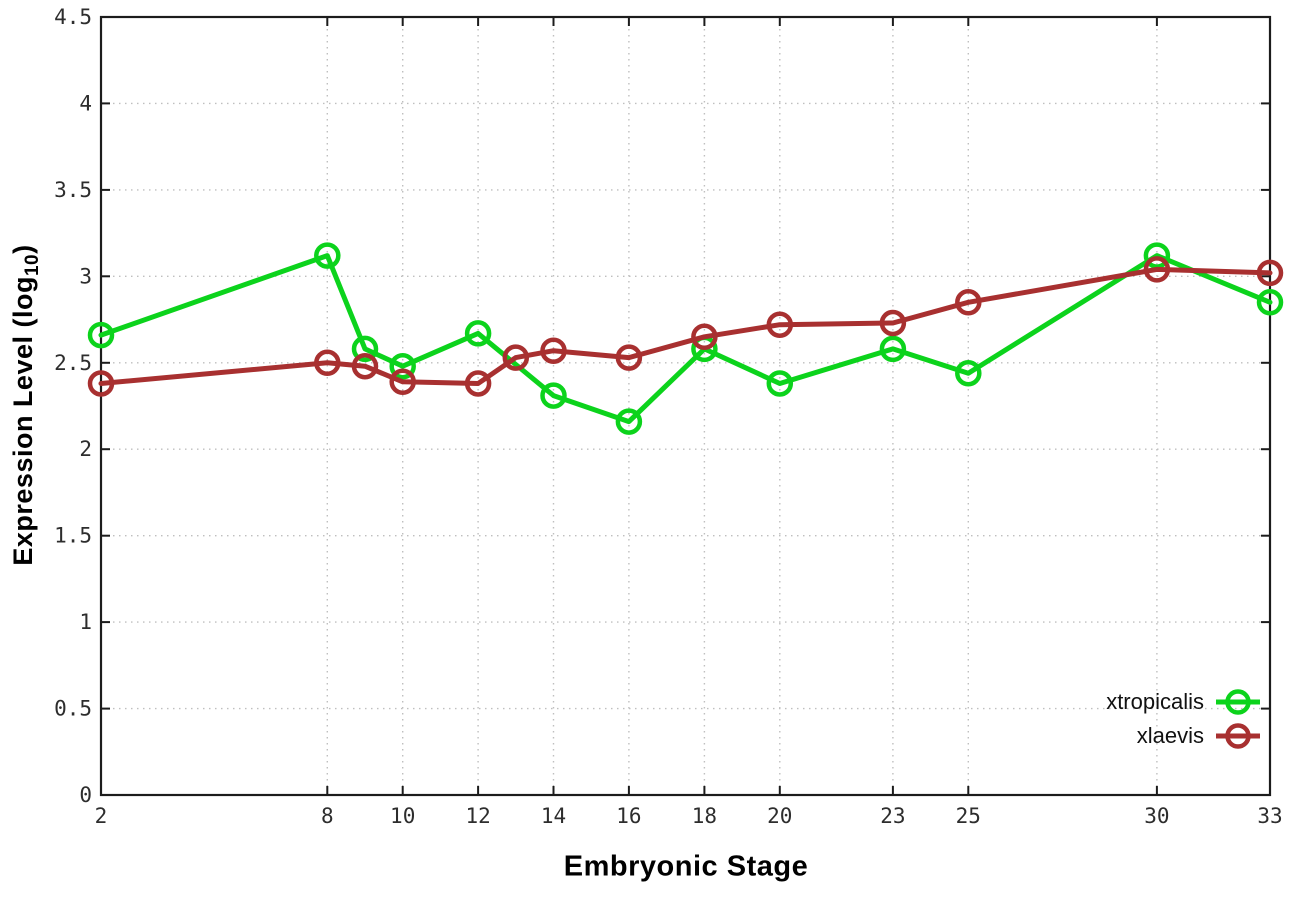 The height and width of the screenshot is (907, 1296). Describe the element at coordinates (1170, 735) in the screenshot. I see `legend-label-xlaevis: xlaevis` at that location.